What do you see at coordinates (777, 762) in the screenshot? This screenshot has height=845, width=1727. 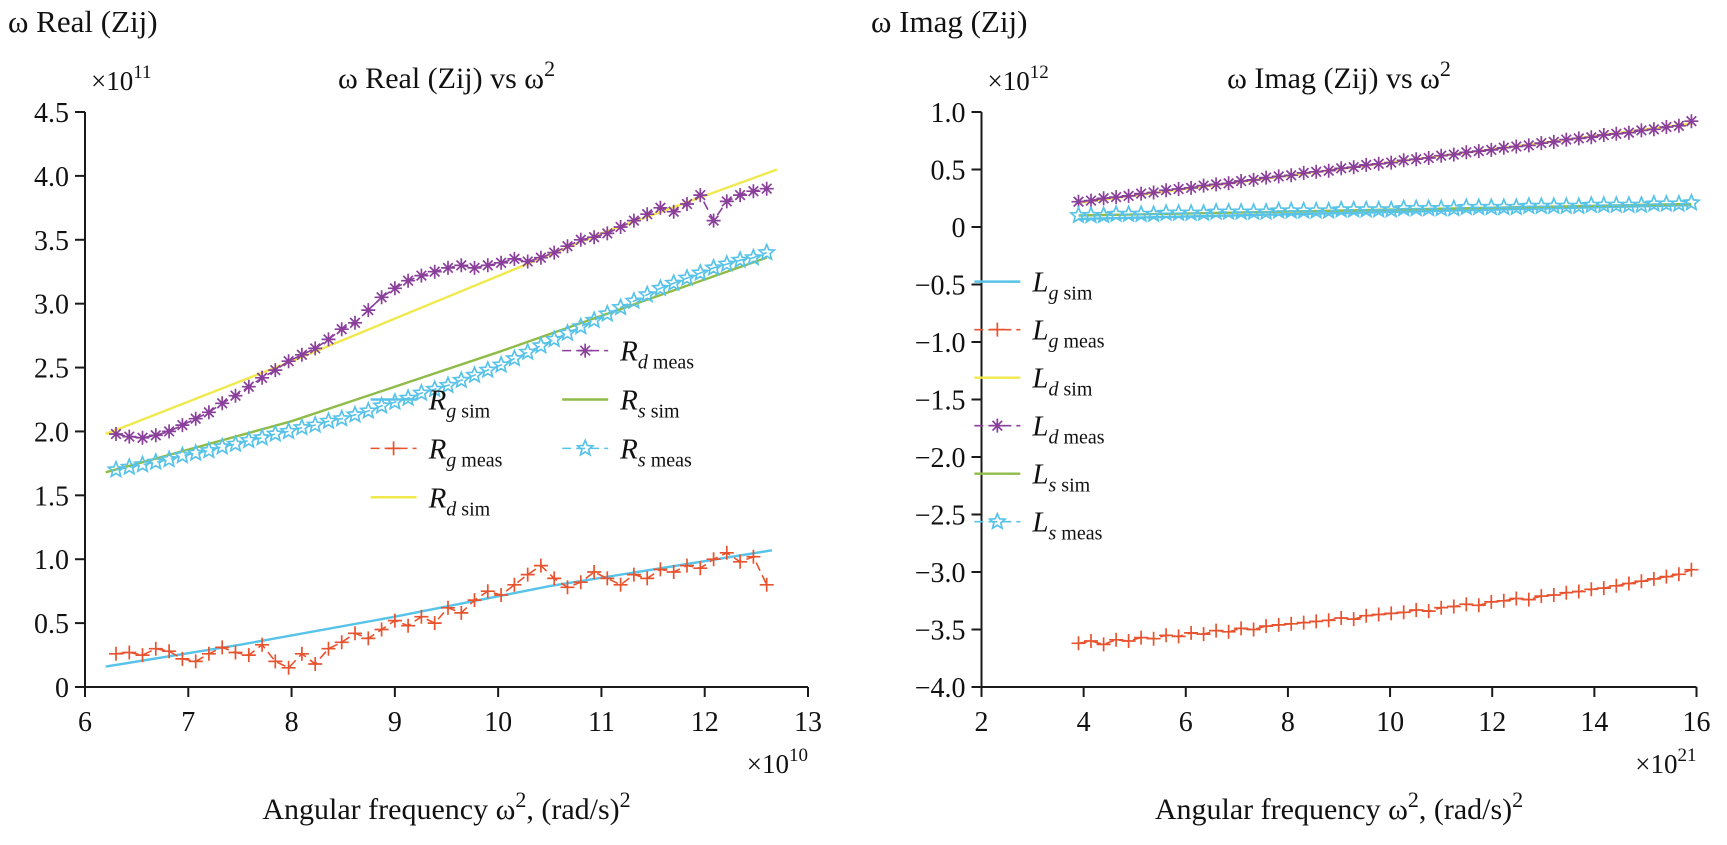 I see `x-axis-multiplier: ×10¹⁰` at bounding box center [777, 762].